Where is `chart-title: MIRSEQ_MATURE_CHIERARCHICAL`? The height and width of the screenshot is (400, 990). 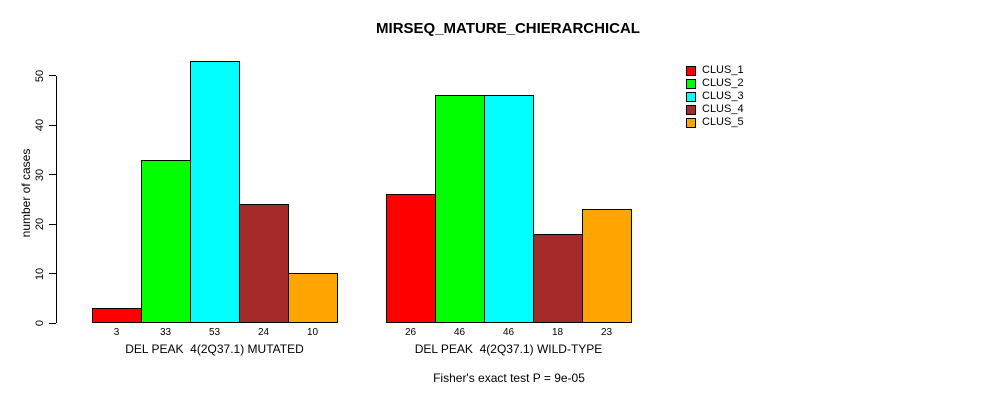 chart-title: MIRSEQ_MATURE_CHIERARCHICAL is located at coordinates (508, 28).